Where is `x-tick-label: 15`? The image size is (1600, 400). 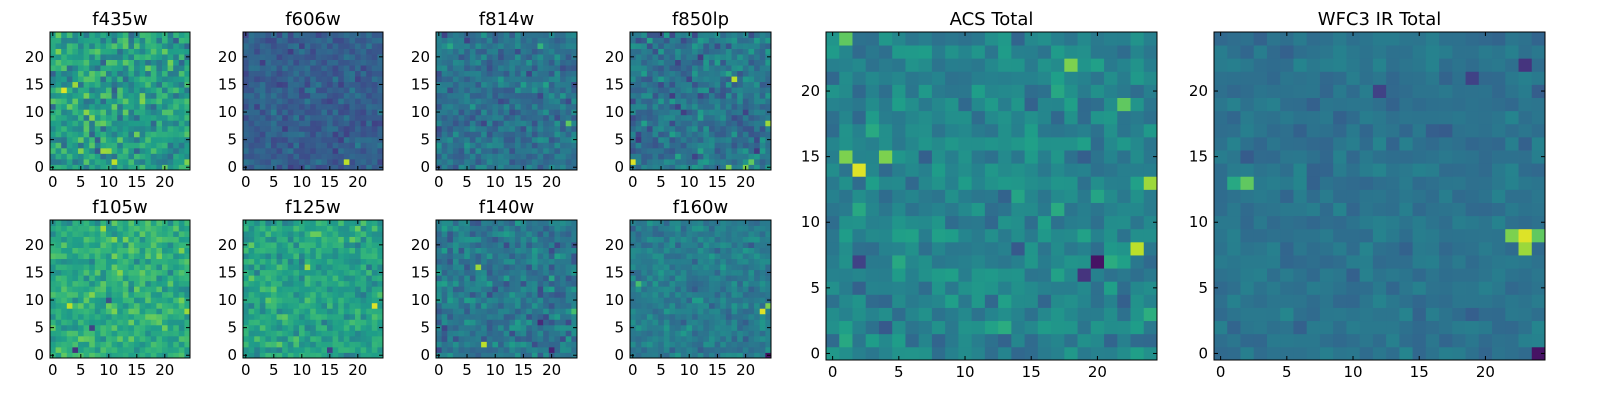
x-tick-label: 15 is located at coordinates (523, 370).